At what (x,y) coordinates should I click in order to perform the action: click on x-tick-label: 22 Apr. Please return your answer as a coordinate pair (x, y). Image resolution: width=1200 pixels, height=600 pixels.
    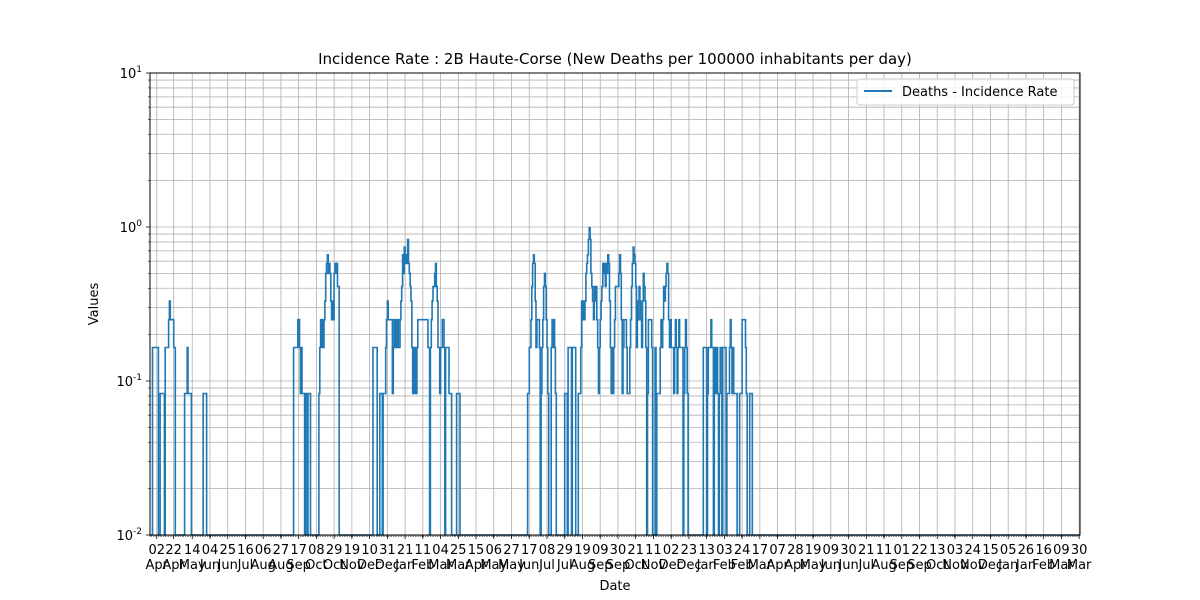
    Looking at the image, I should click on (173, 558).